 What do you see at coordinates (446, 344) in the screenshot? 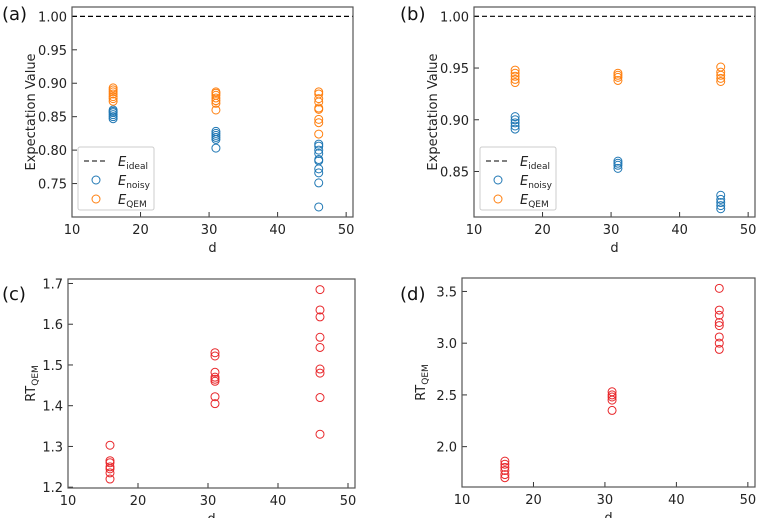
I see `y-tick-label: 3.0` at bounding box center [446, 344].